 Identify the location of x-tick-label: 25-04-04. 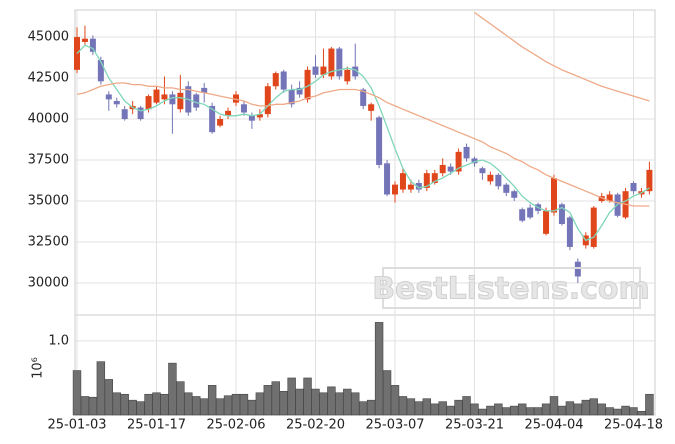
(553, 425).